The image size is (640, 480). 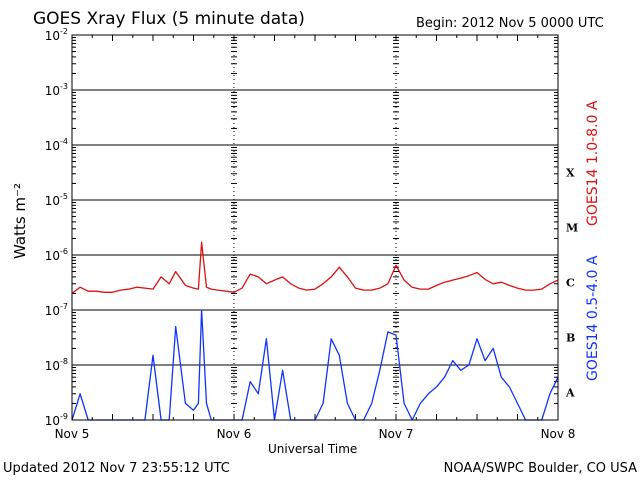 What do you see at coordinates (56, 145) in the screenshot?
I see `y-tick-label: 10⁻⁴` at bounding box center [56, 145].